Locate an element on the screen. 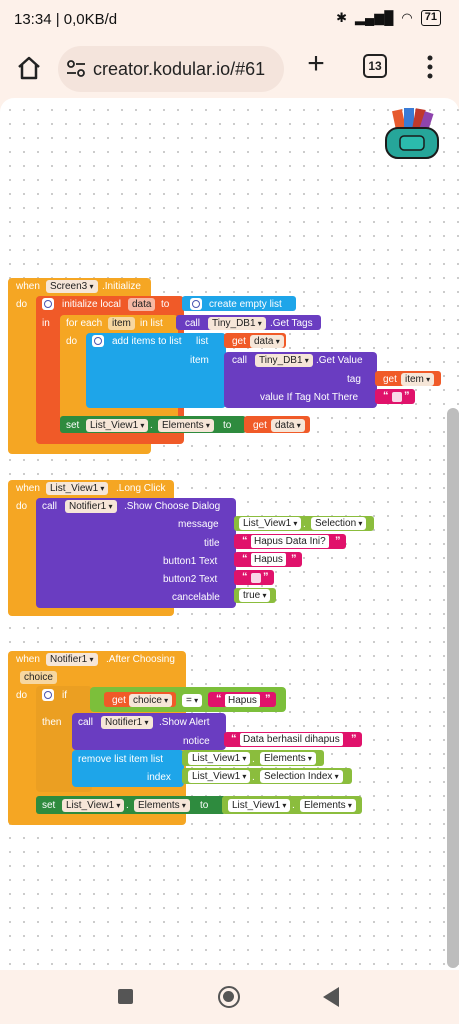  create-empty-list-block is located at coordinates (239, 303).